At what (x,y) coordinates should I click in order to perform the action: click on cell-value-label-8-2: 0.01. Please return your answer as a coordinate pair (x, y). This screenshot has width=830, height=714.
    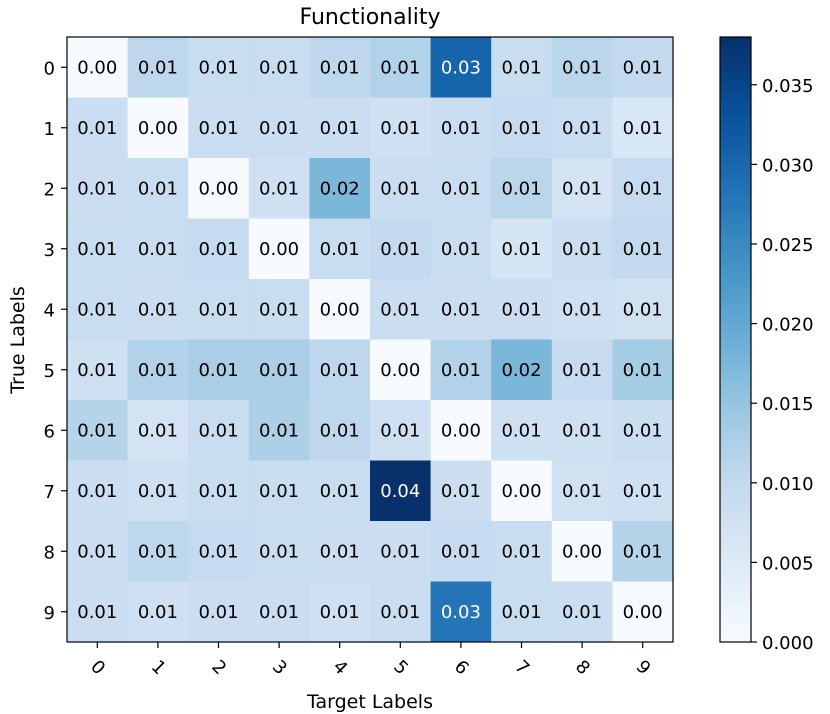
    Looking at the image, I should click on (218, 551).